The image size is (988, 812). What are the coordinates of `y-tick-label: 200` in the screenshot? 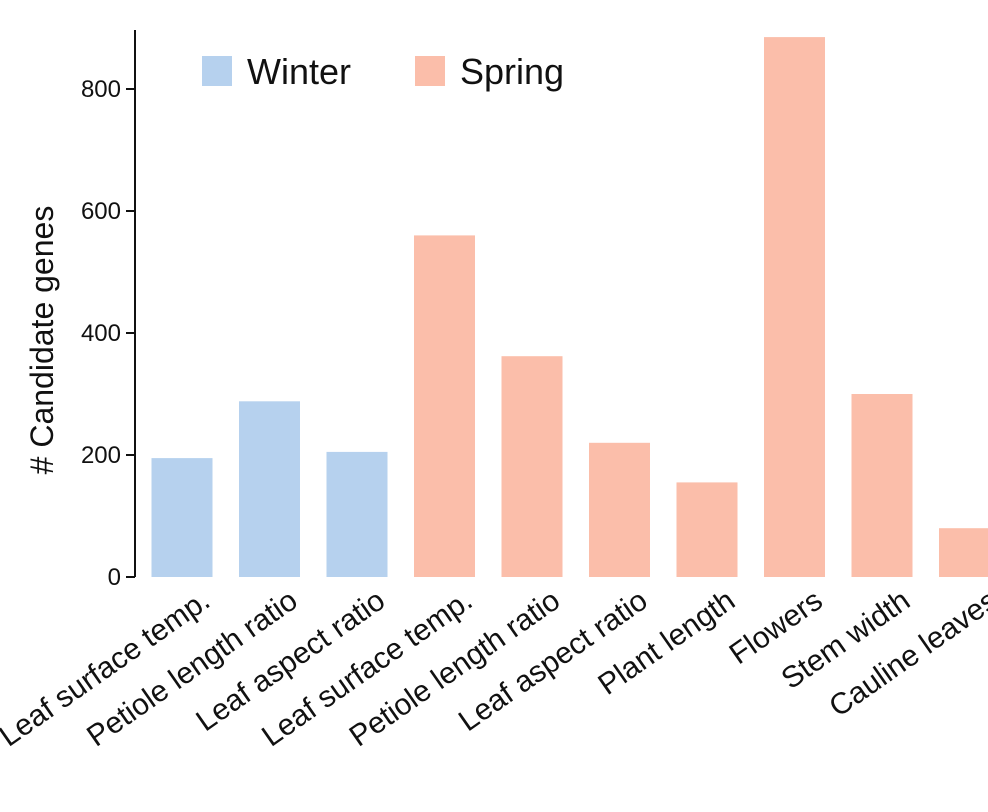 It's located at (101, 455).